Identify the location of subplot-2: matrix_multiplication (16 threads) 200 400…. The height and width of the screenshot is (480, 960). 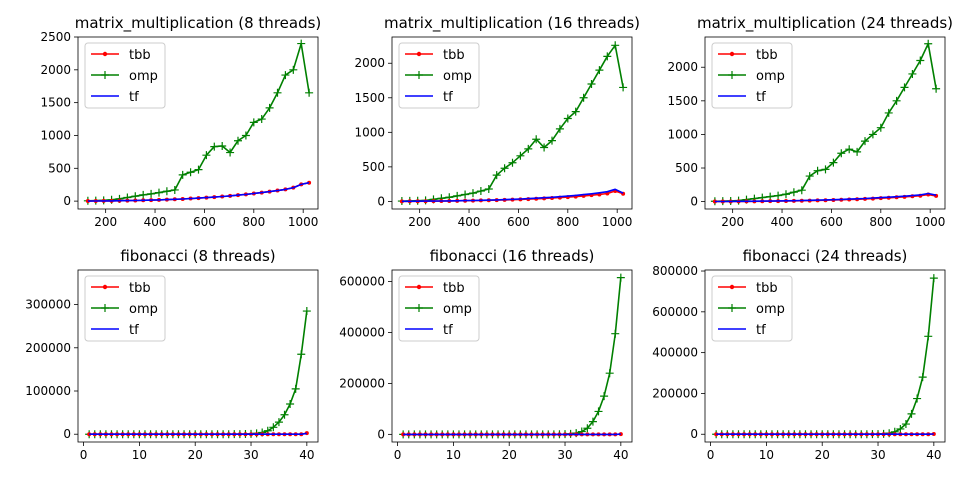
(497, 121).